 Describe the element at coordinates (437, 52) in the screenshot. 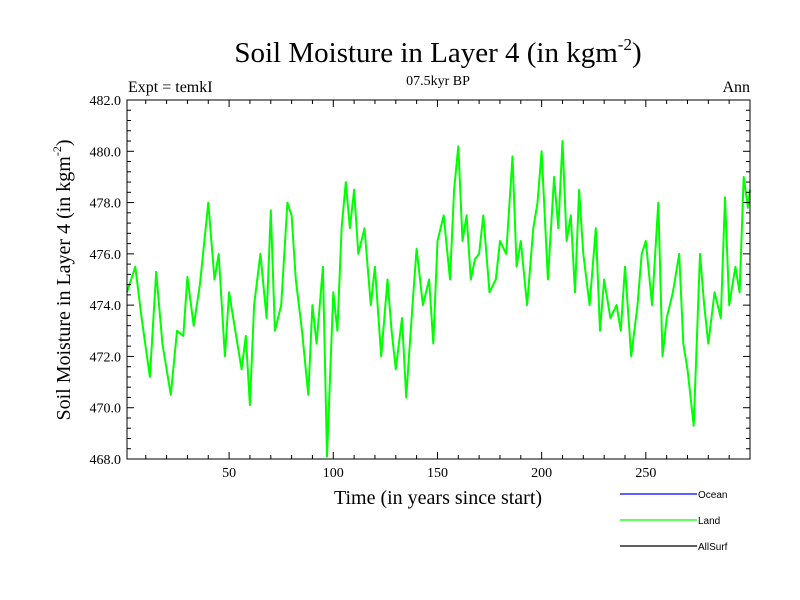

I see `chart-title: Soil Moisture in Layer 4 (in kgm-2)` at that location.